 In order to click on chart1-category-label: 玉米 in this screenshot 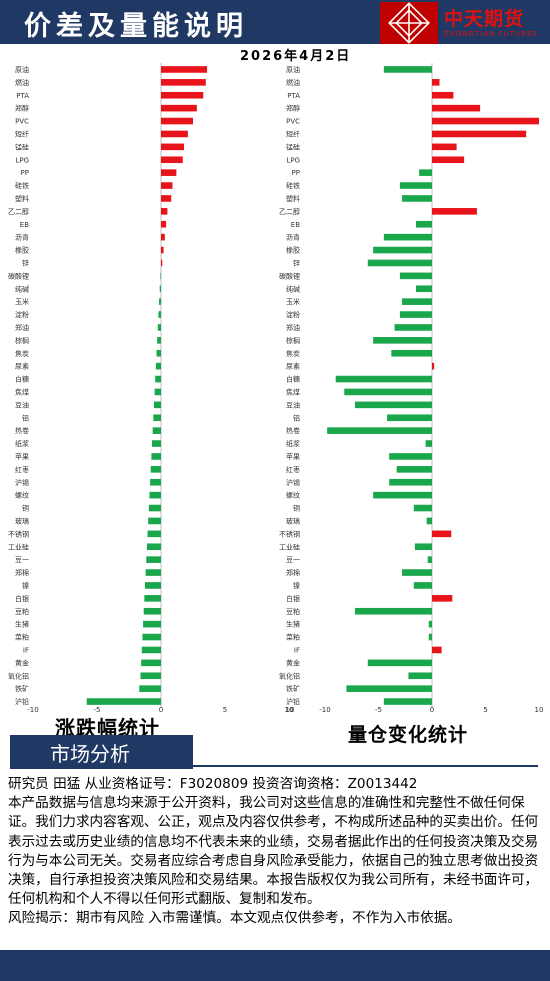, I will do `click(22, 301)`.